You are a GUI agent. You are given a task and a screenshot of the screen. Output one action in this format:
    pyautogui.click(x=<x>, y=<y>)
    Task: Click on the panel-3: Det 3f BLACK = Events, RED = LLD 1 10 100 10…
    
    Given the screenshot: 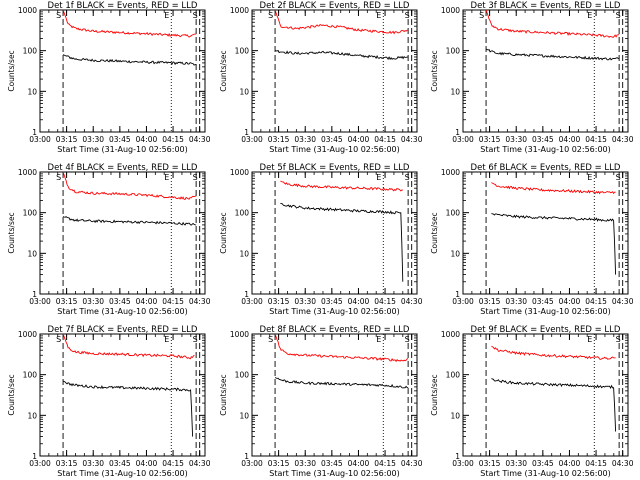 What is the action you would take?
    pyautogui.click(x=532, y=77)
    